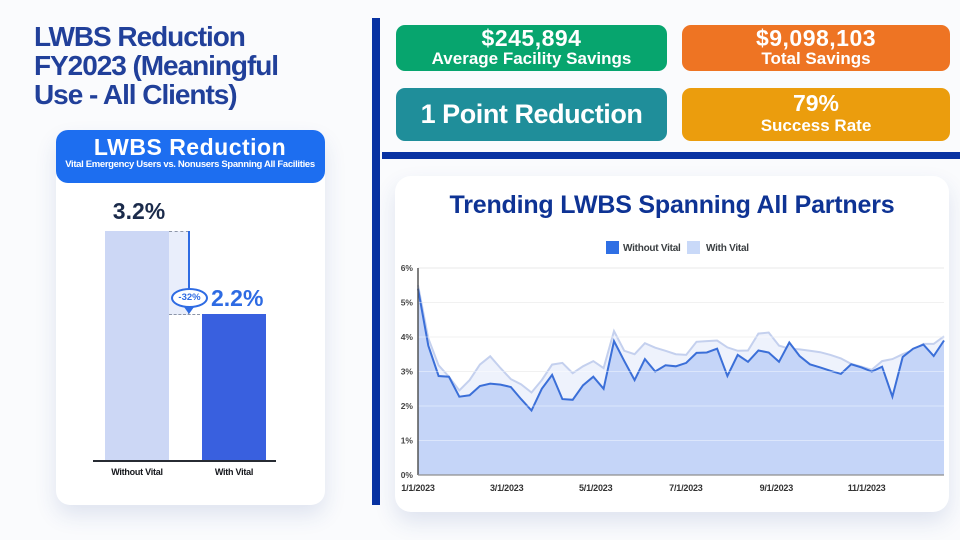 Image resolution: width=960 pixels, height=540 pixels. Describe the element at coordinates (407, 268) in the screenshot. I see `svg-text: 6%` at that location.